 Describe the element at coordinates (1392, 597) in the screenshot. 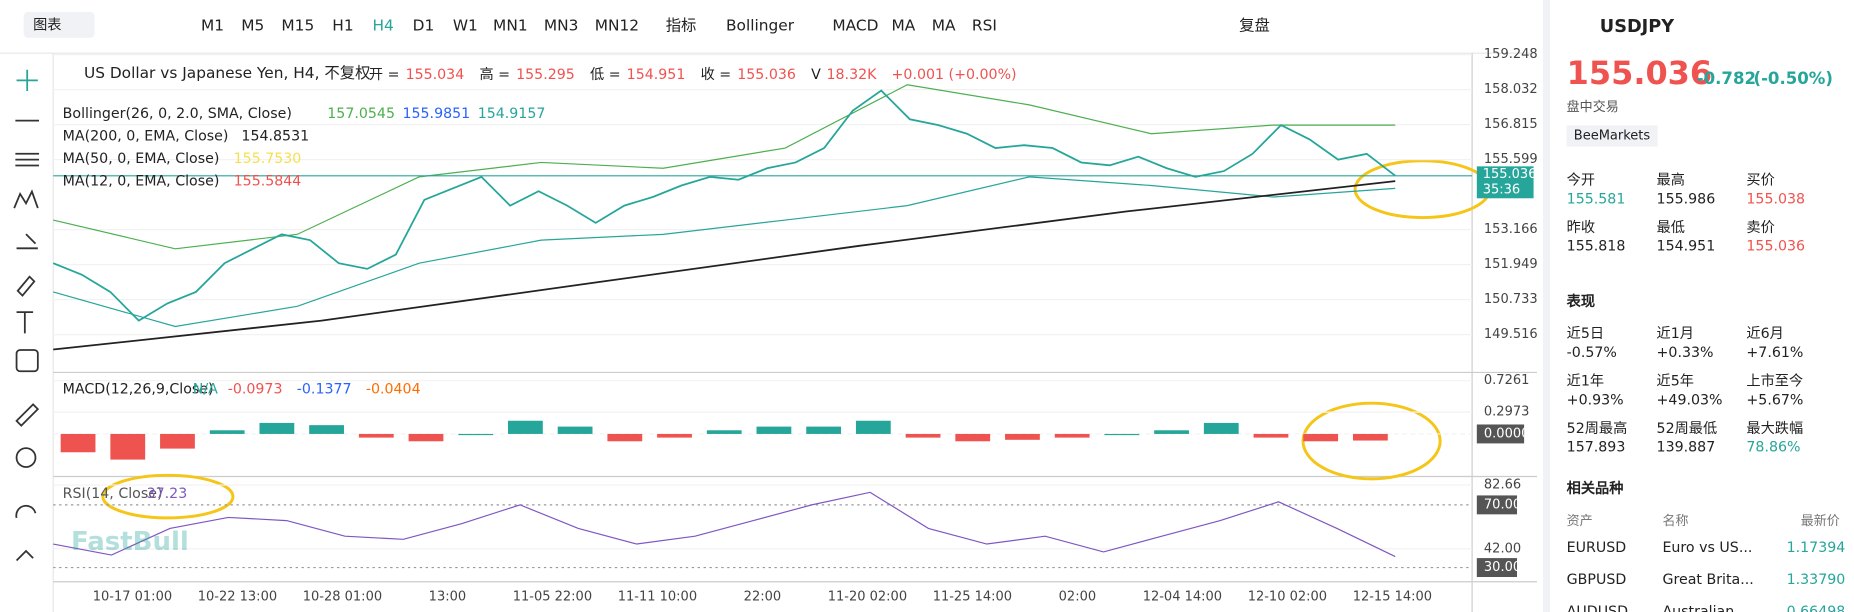

I see `time-label: 12-15 14:00` at that location.